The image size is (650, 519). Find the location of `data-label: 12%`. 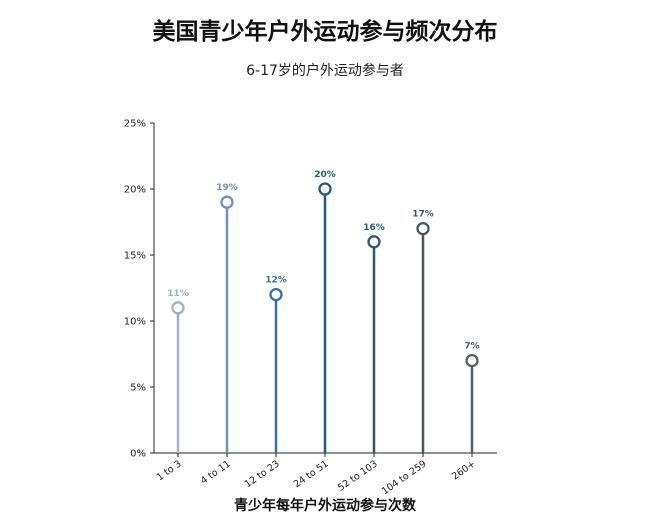

data-label: 12% is located at coordinates (276, 281).